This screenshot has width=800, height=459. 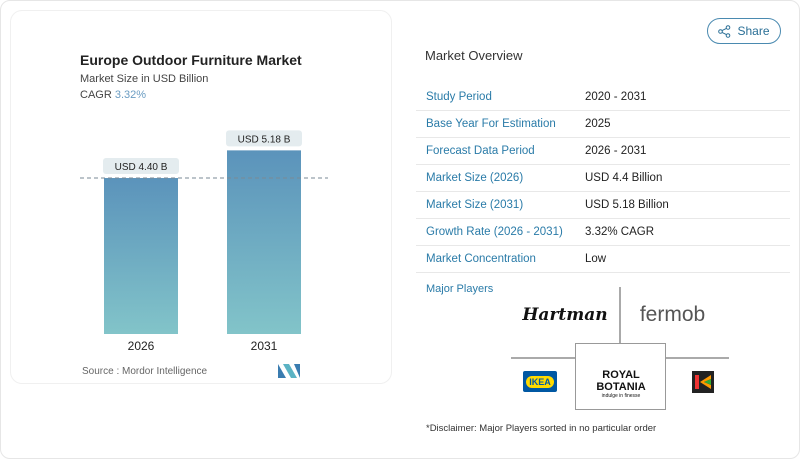 What do you see at coordinates (616, 97) in the screenshot?
I see `row-value: 2020 - 2031` at bounding box center [616, 97].